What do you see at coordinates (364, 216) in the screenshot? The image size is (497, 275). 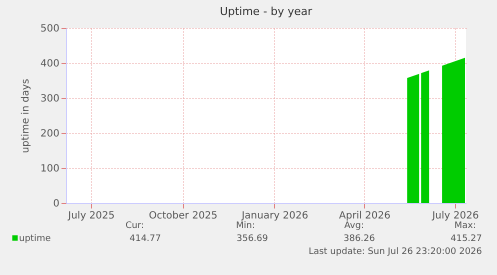 I see `x-tick-label: April 2026` at bounding box center [364, 216].